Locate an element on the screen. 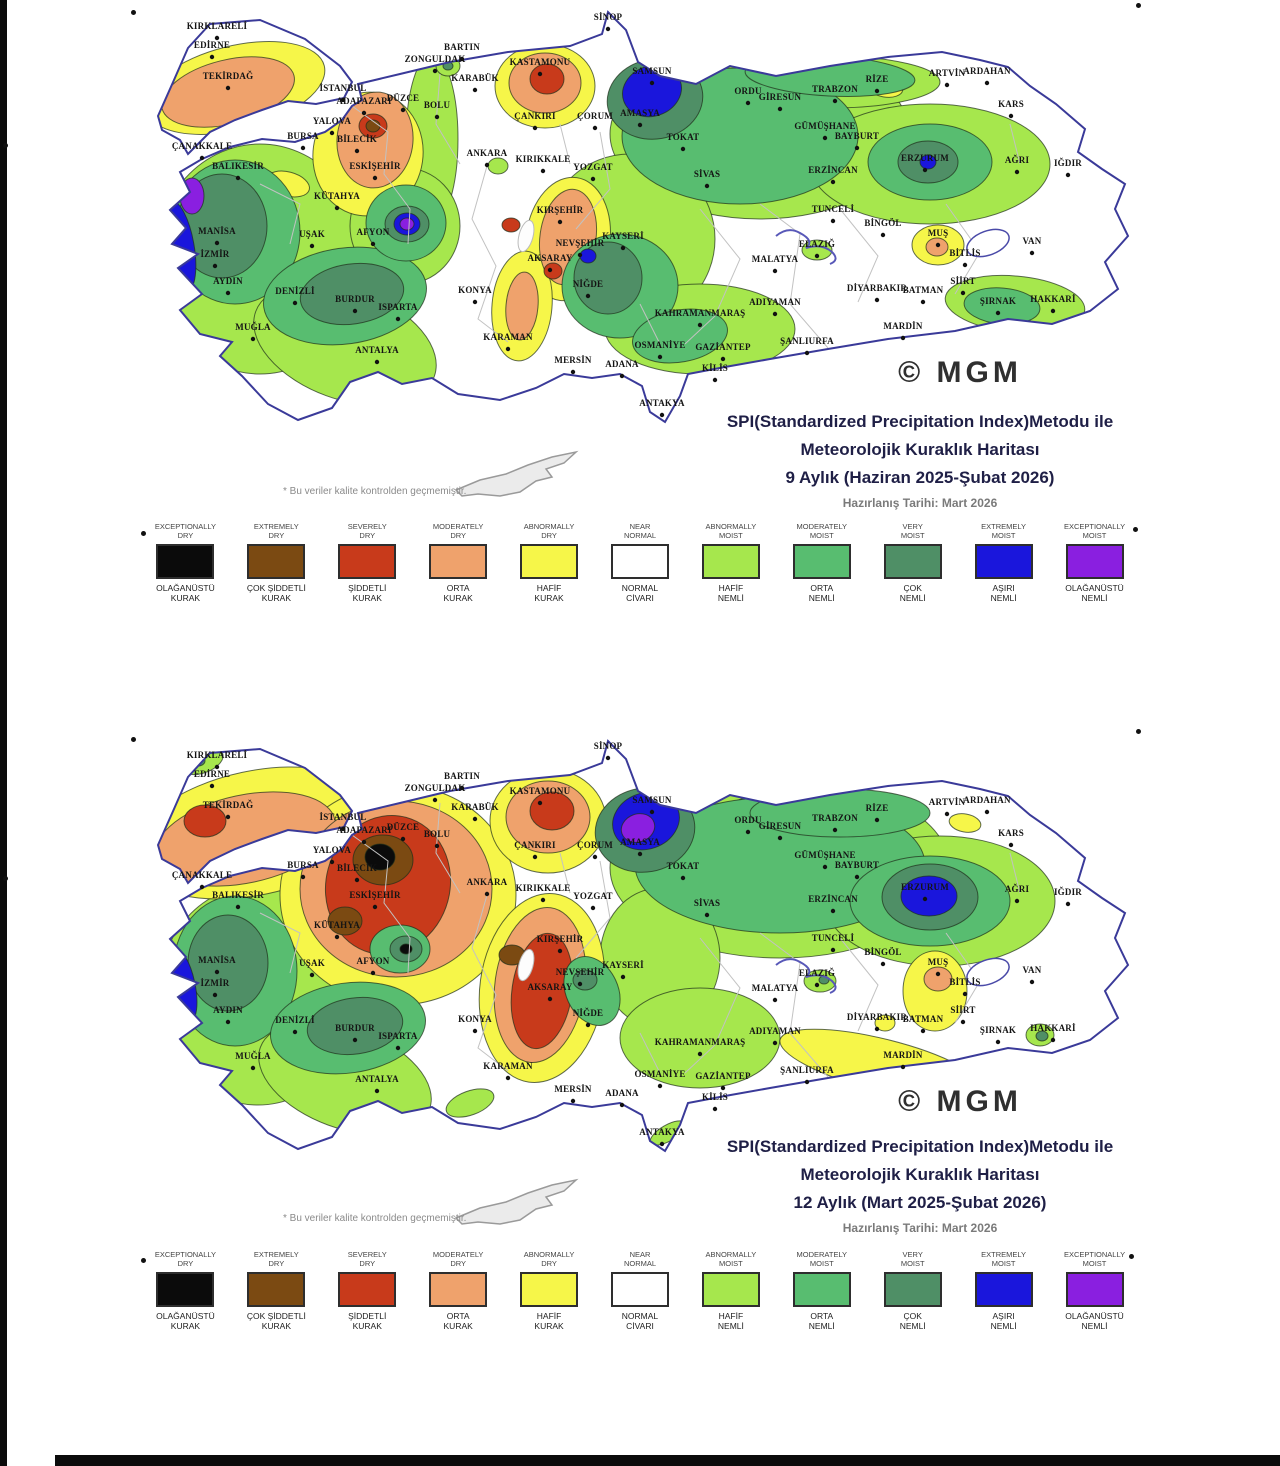 The width and height of the screenshot is (1280, 1466). legend-label-tr: ŞİDDETLİ KURAK is located at coordinates (367, 1321).